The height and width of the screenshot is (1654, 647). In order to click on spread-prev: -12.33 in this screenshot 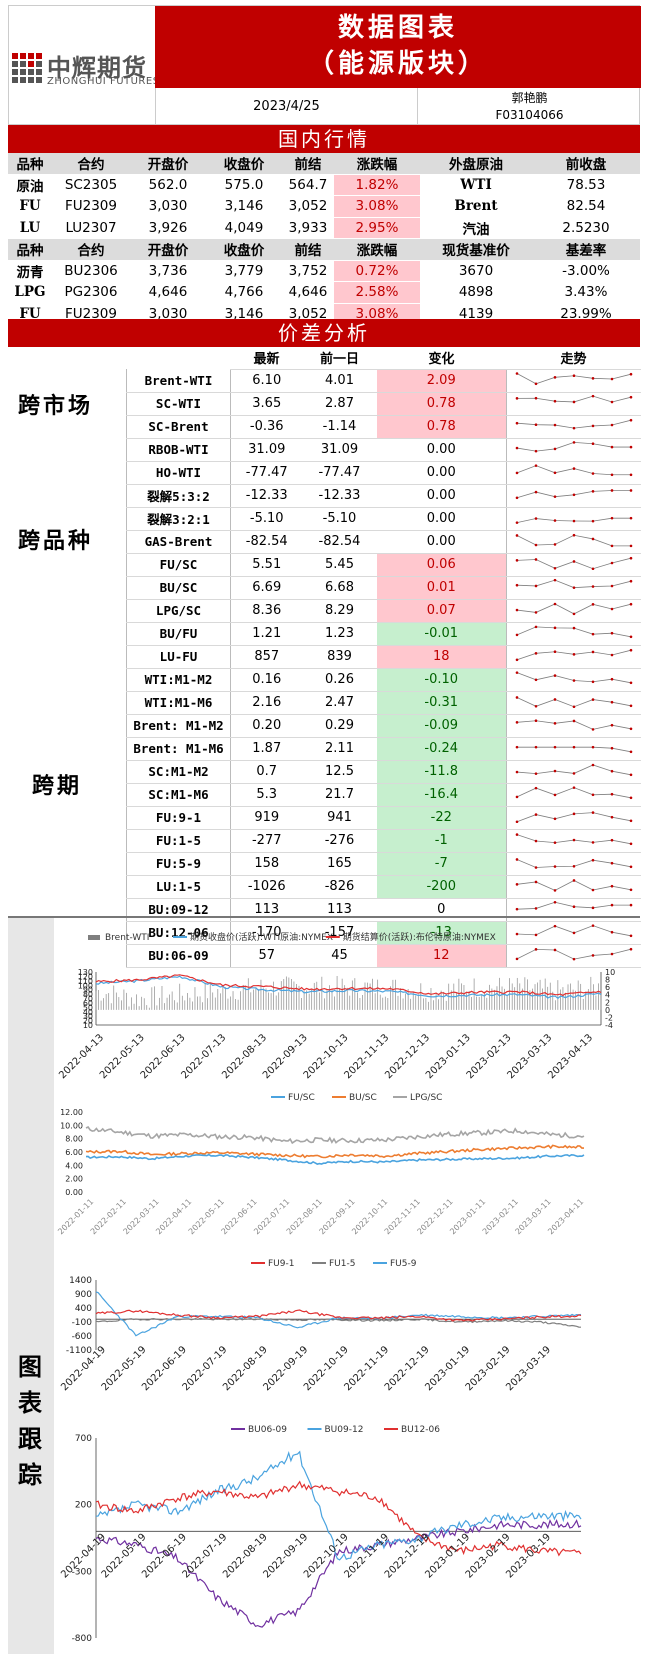, I will do `click(339, 496)`.